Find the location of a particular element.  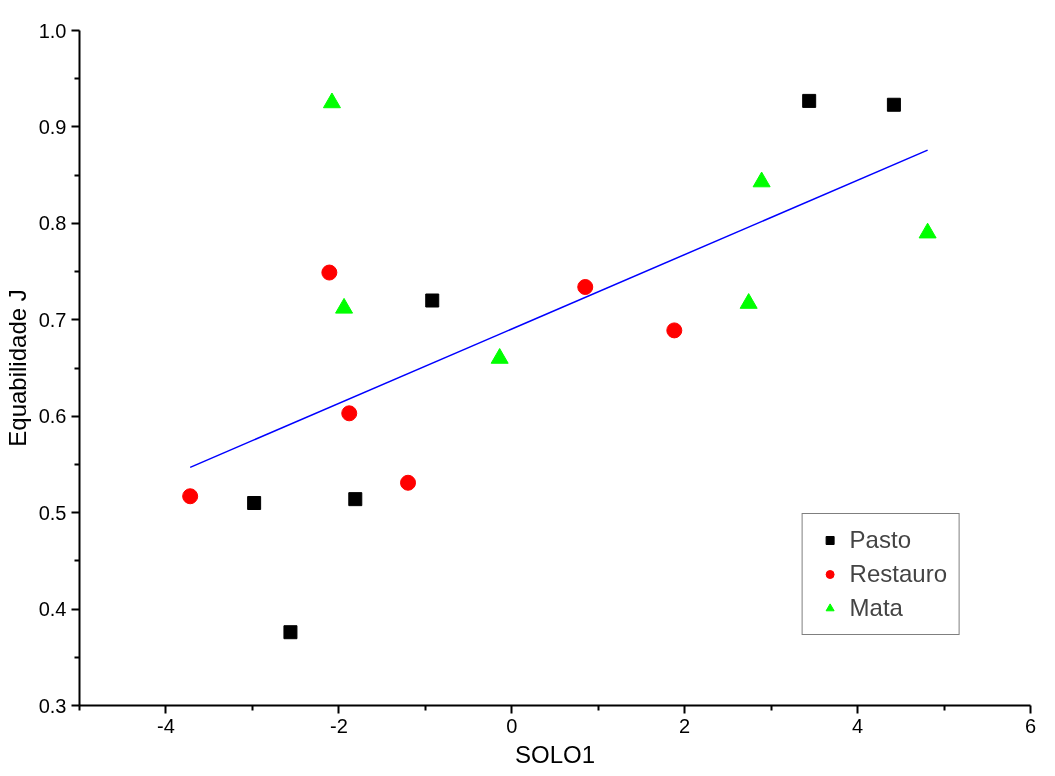

y-tick-label: 0.7 is located at coordinates (52, 319).